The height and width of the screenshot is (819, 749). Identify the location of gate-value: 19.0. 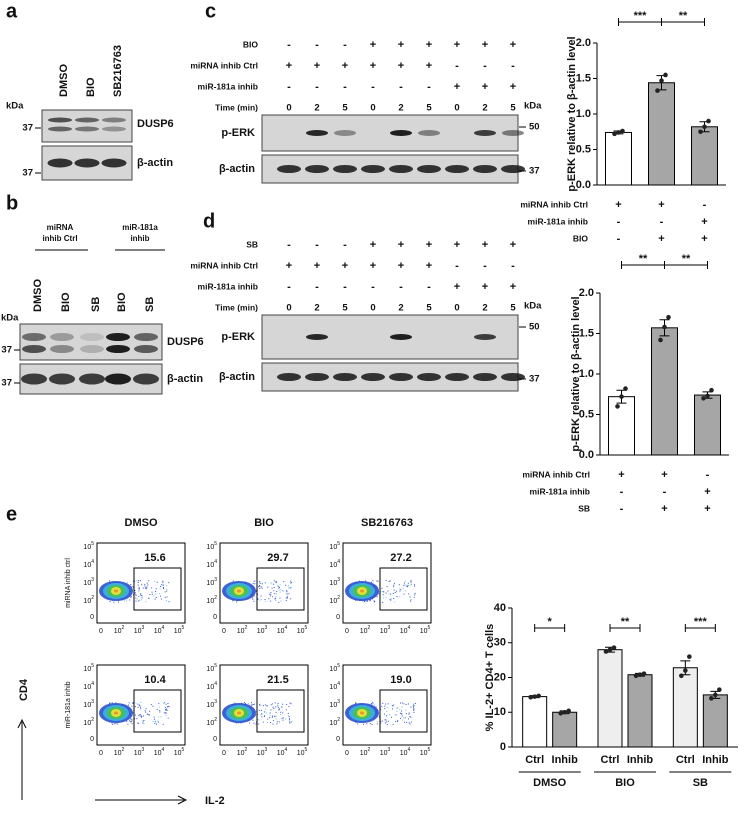
(400, 680).